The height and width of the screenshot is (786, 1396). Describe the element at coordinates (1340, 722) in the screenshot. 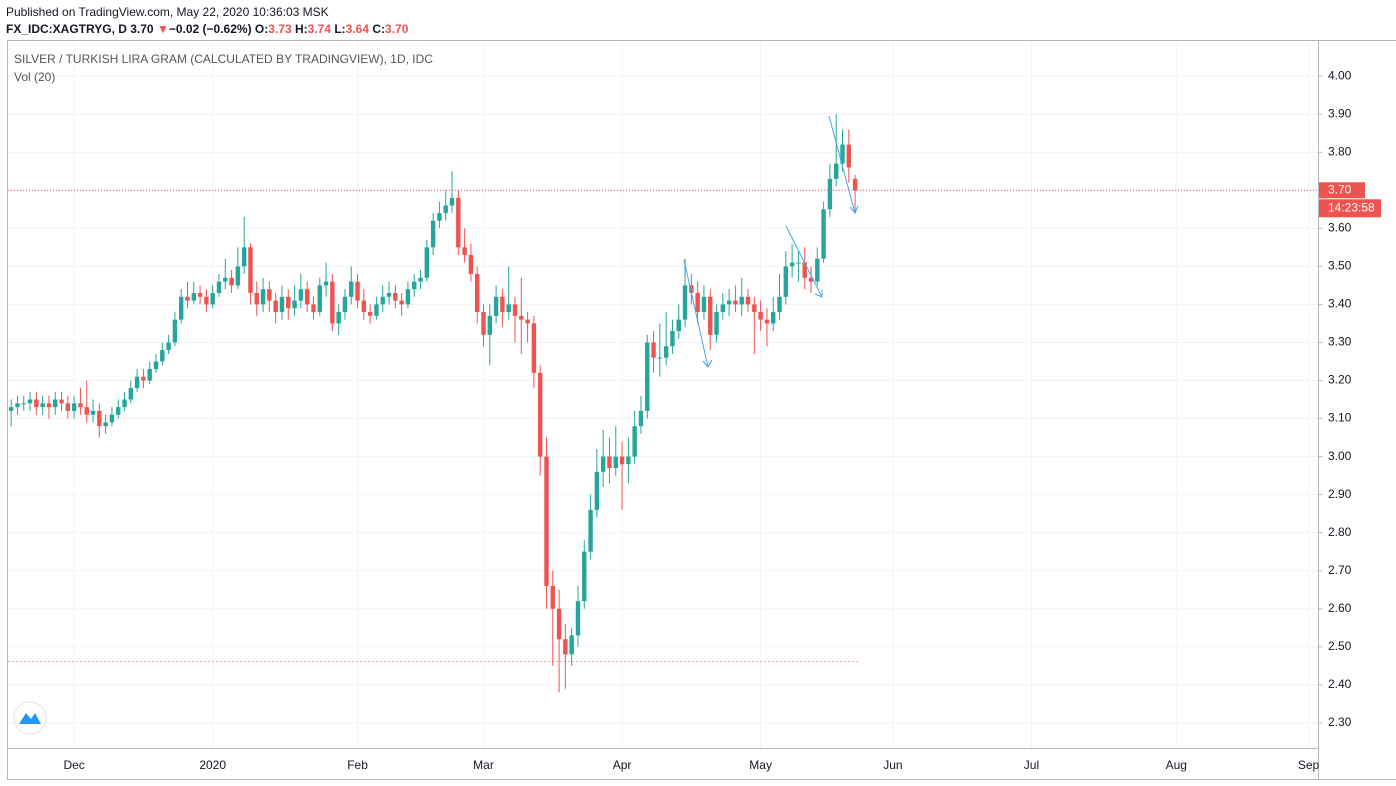

I see `y-tick-label: 2.30` at that location.